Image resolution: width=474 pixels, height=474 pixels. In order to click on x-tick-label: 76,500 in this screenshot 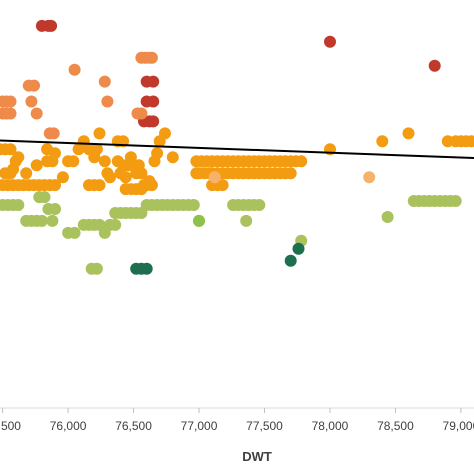, I will do `click(133, 426)`.